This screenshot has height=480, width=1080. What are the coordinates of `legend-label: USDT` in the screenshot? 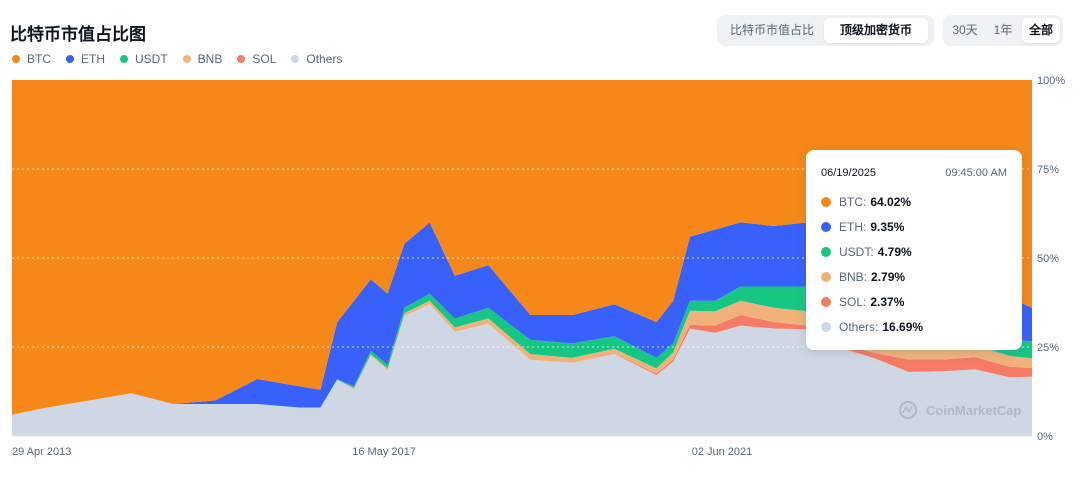 It's located at (151, 59).